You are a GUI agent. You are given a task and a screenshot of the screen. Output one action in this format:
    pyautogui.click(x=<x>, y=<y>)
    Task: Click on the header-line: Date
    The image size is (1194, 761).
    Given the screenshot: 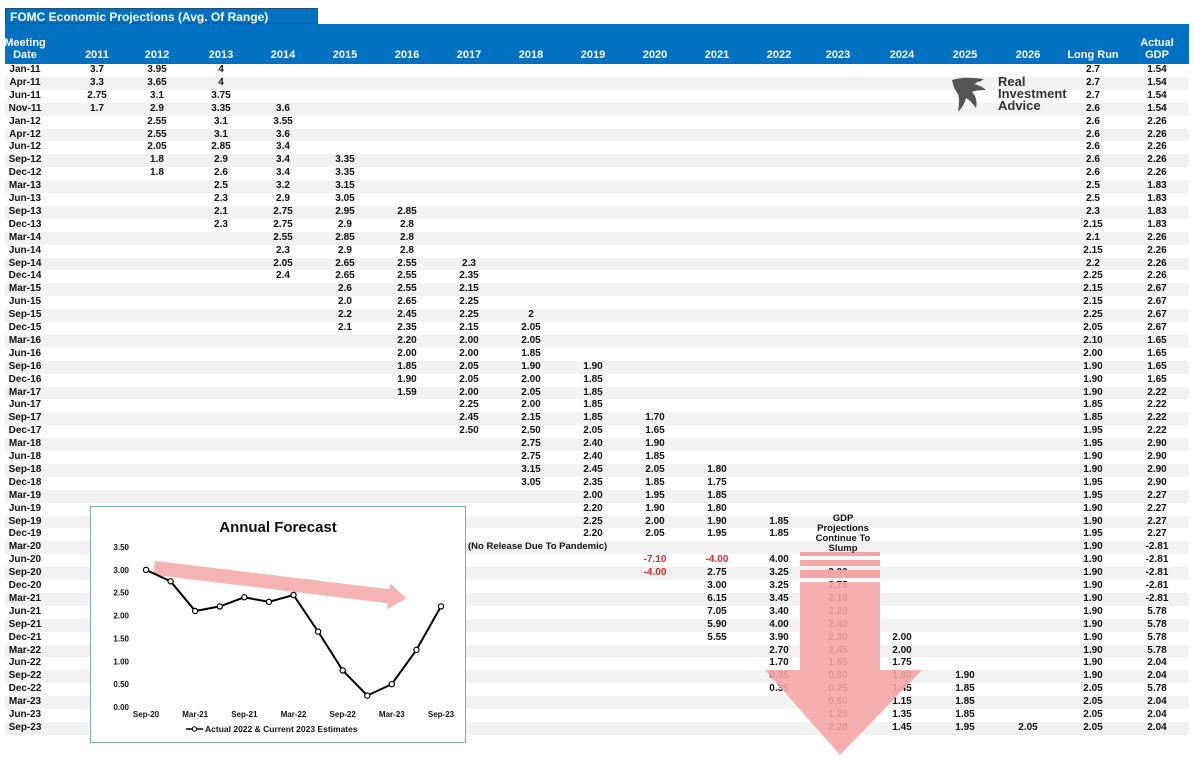 What is the action you would take?
    pyautogui.click(x=25, y=55)
    